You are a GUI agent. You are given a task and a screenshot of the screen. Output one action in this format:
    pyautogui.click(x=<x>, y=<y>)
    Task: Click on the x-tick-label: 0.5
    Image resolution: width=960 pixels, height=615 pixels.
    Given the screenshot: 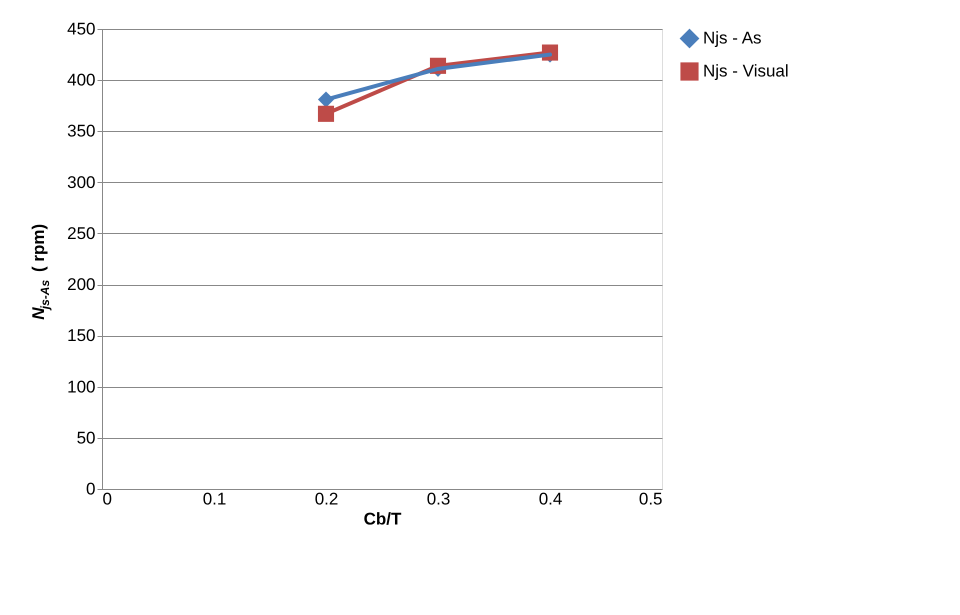 What is the action you would take?
    pyautogui.click(x=650, y=499)
    